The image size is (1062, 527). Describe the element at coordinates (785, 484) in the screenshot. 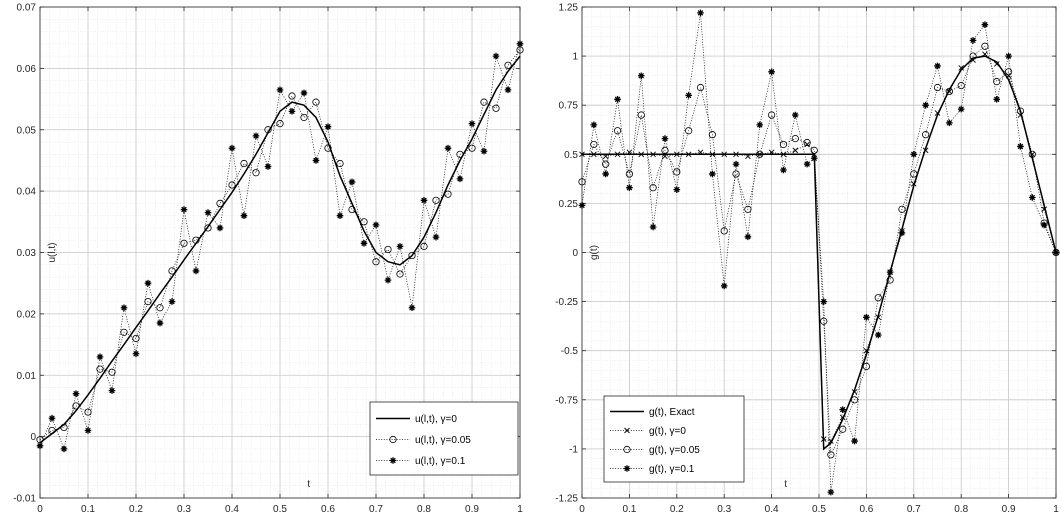

I see `x-axis-label: t` at that location.